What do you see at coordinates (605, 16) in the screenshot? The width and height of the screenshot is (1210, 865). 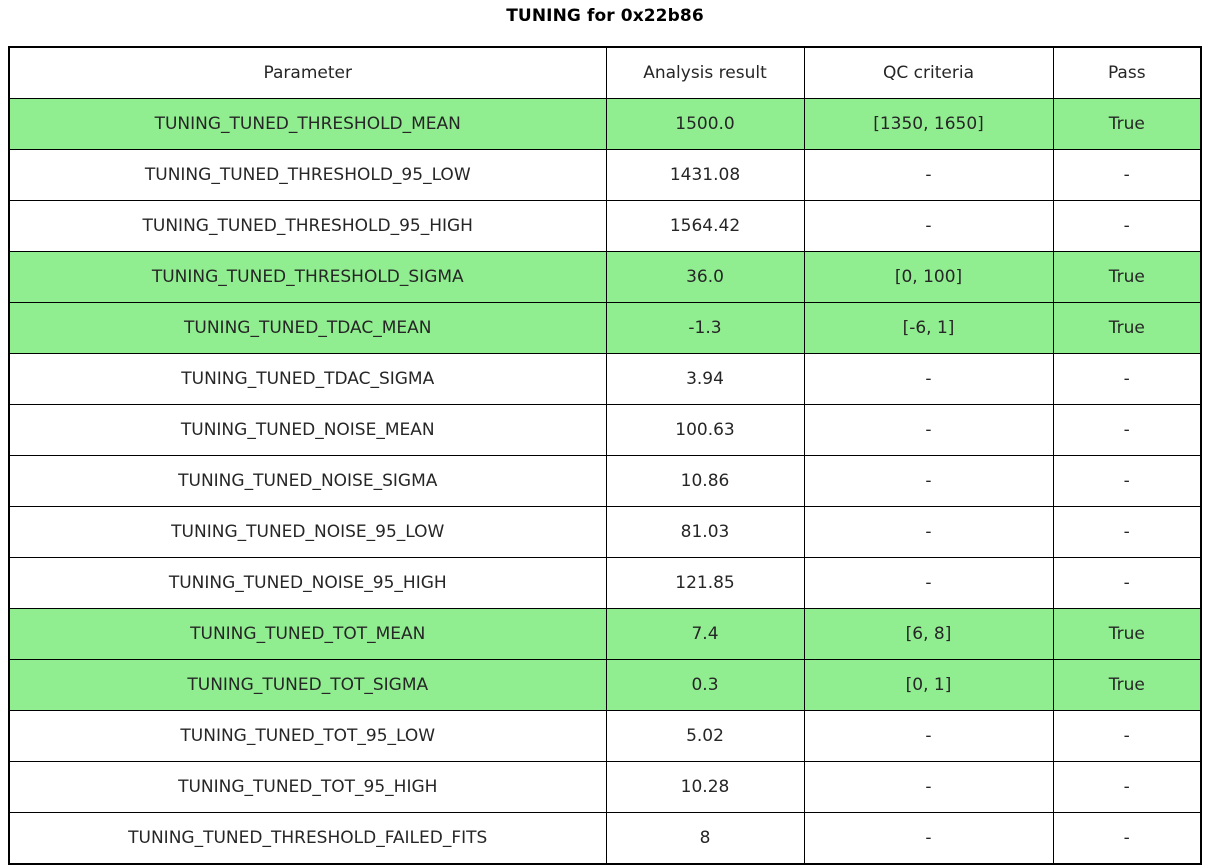 I see `page-title: TUNING for 0x22b86` at bounding box center [605, 16].